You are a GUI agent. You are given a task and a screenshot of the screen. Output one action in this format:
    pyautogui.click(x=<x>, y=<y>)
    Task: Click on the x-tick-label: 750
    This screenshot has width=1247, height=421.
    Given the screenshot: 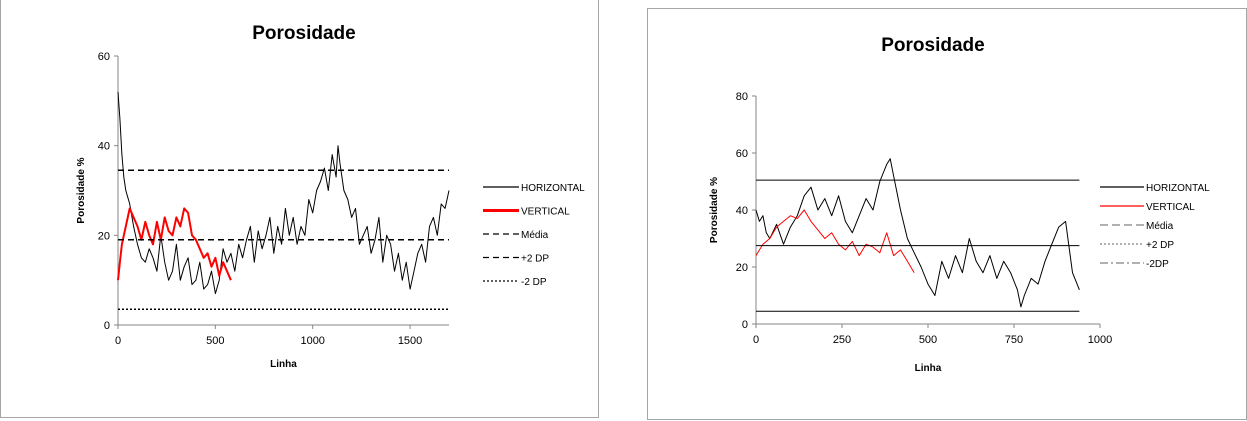 What is the action you would take?
    pyautogui.click(x=1014, y=340)
    